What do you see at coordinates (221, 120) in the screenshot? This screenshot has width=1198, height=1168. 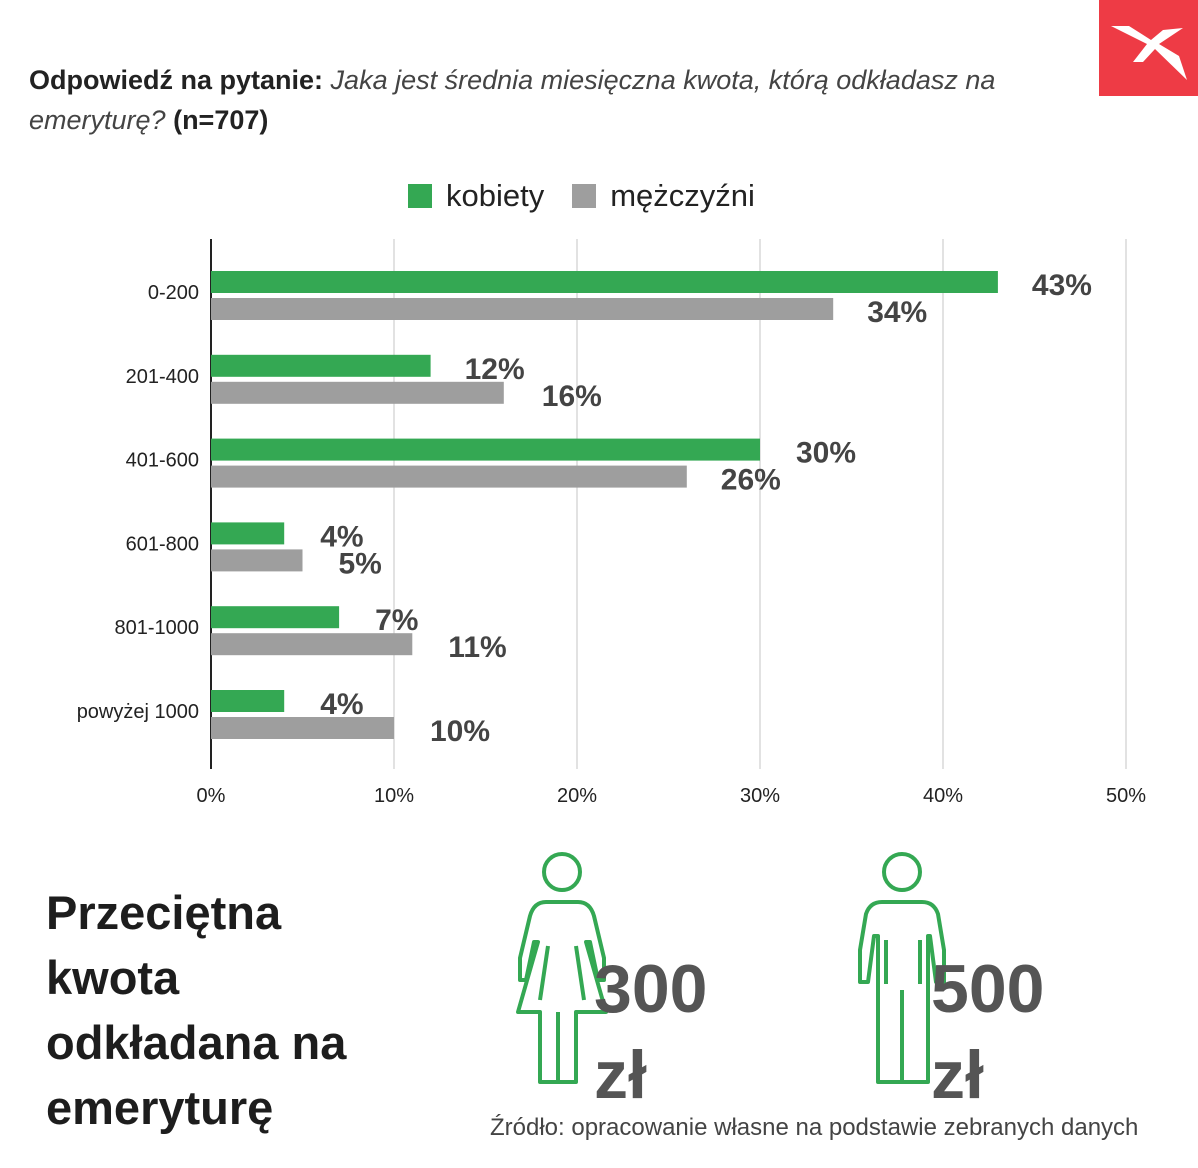 I see `question-sample: (n=707)` at bounding box center [221, 120].